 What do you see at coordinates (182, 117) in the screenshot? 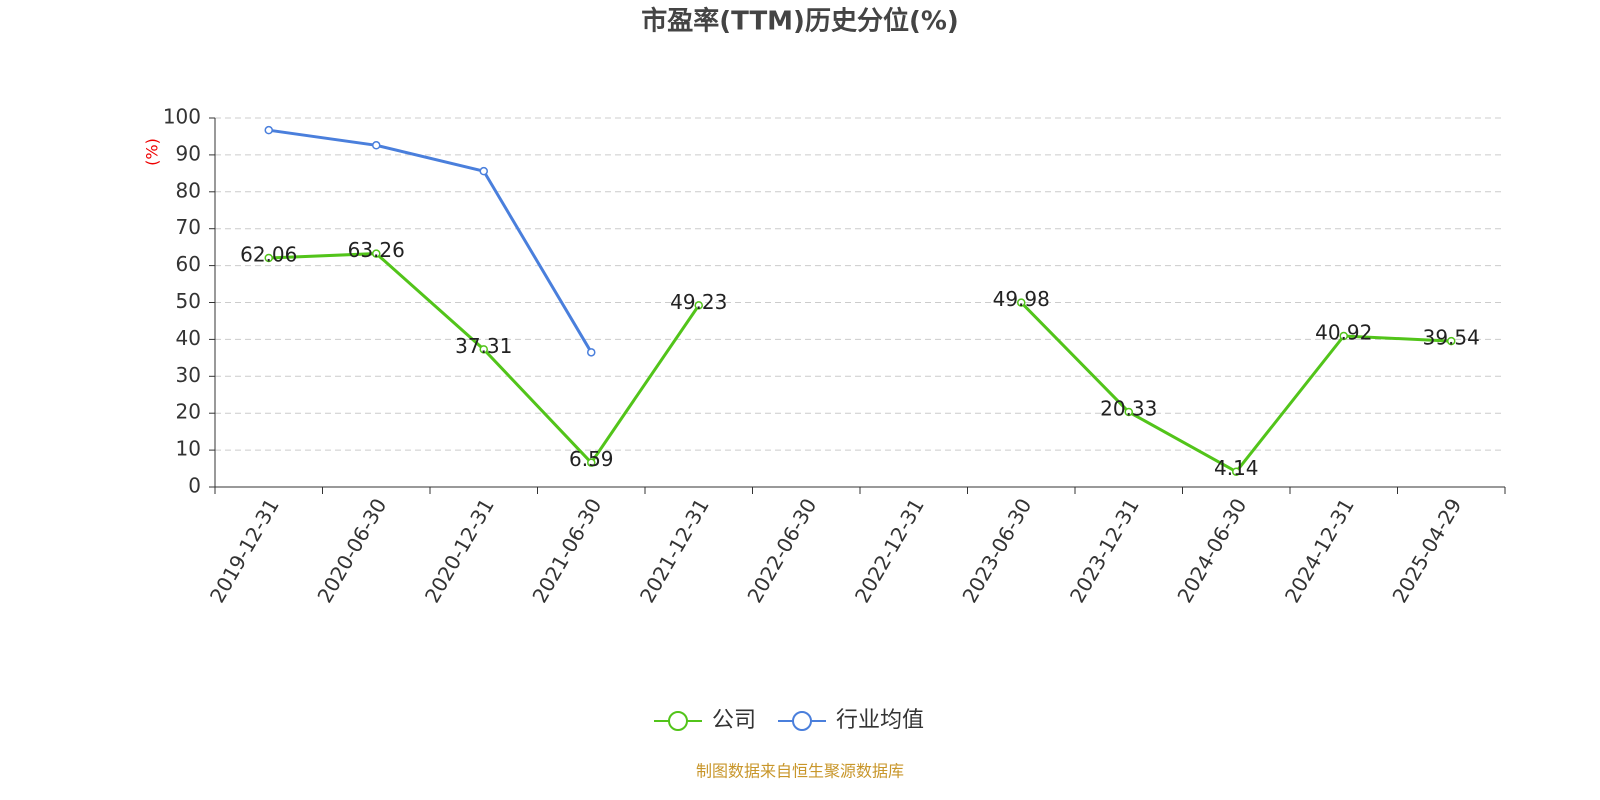
I see `y-tick-label: 100` at bounding box center [182, 117].